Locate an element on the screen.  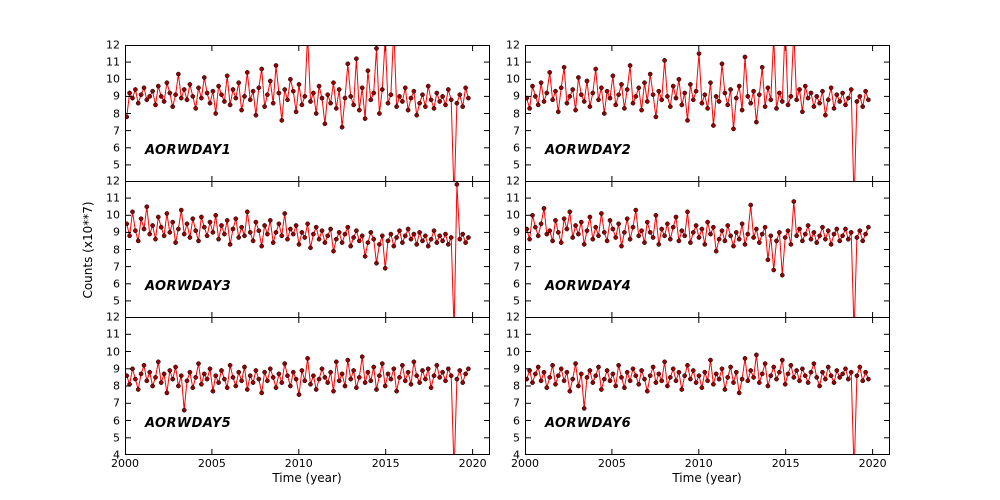
x-axis-title-left: Time (year) is located at coordinates (307, 478).